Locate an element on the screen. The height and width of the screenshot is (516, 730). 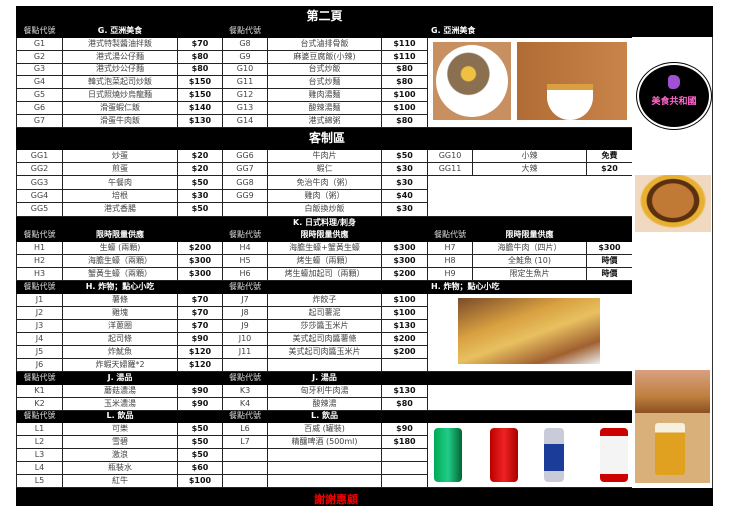
item-name: 起司條 is located at coordinates (120, 338).